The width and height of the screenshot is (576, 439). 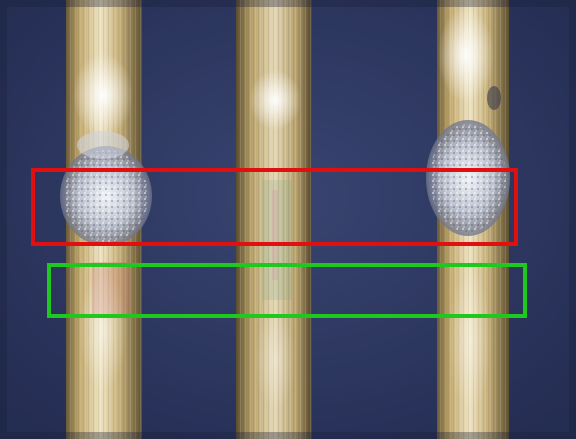 I want to click on right-pin, so click(x=468, y=219).